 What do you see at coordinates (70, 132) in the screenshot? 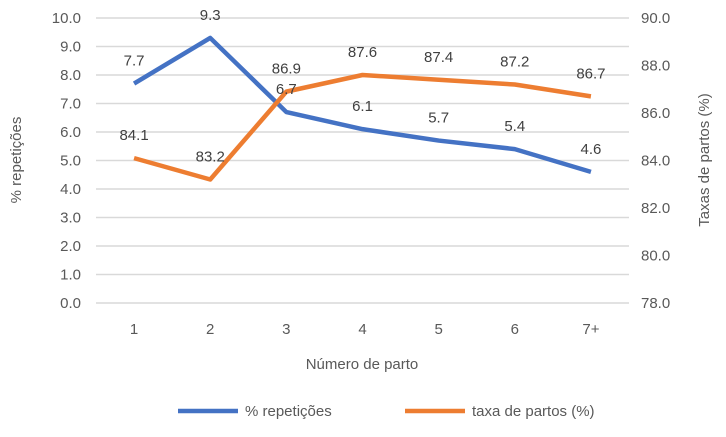
I see `y-tick-label: 6.0` at bounding box center [70, 132].